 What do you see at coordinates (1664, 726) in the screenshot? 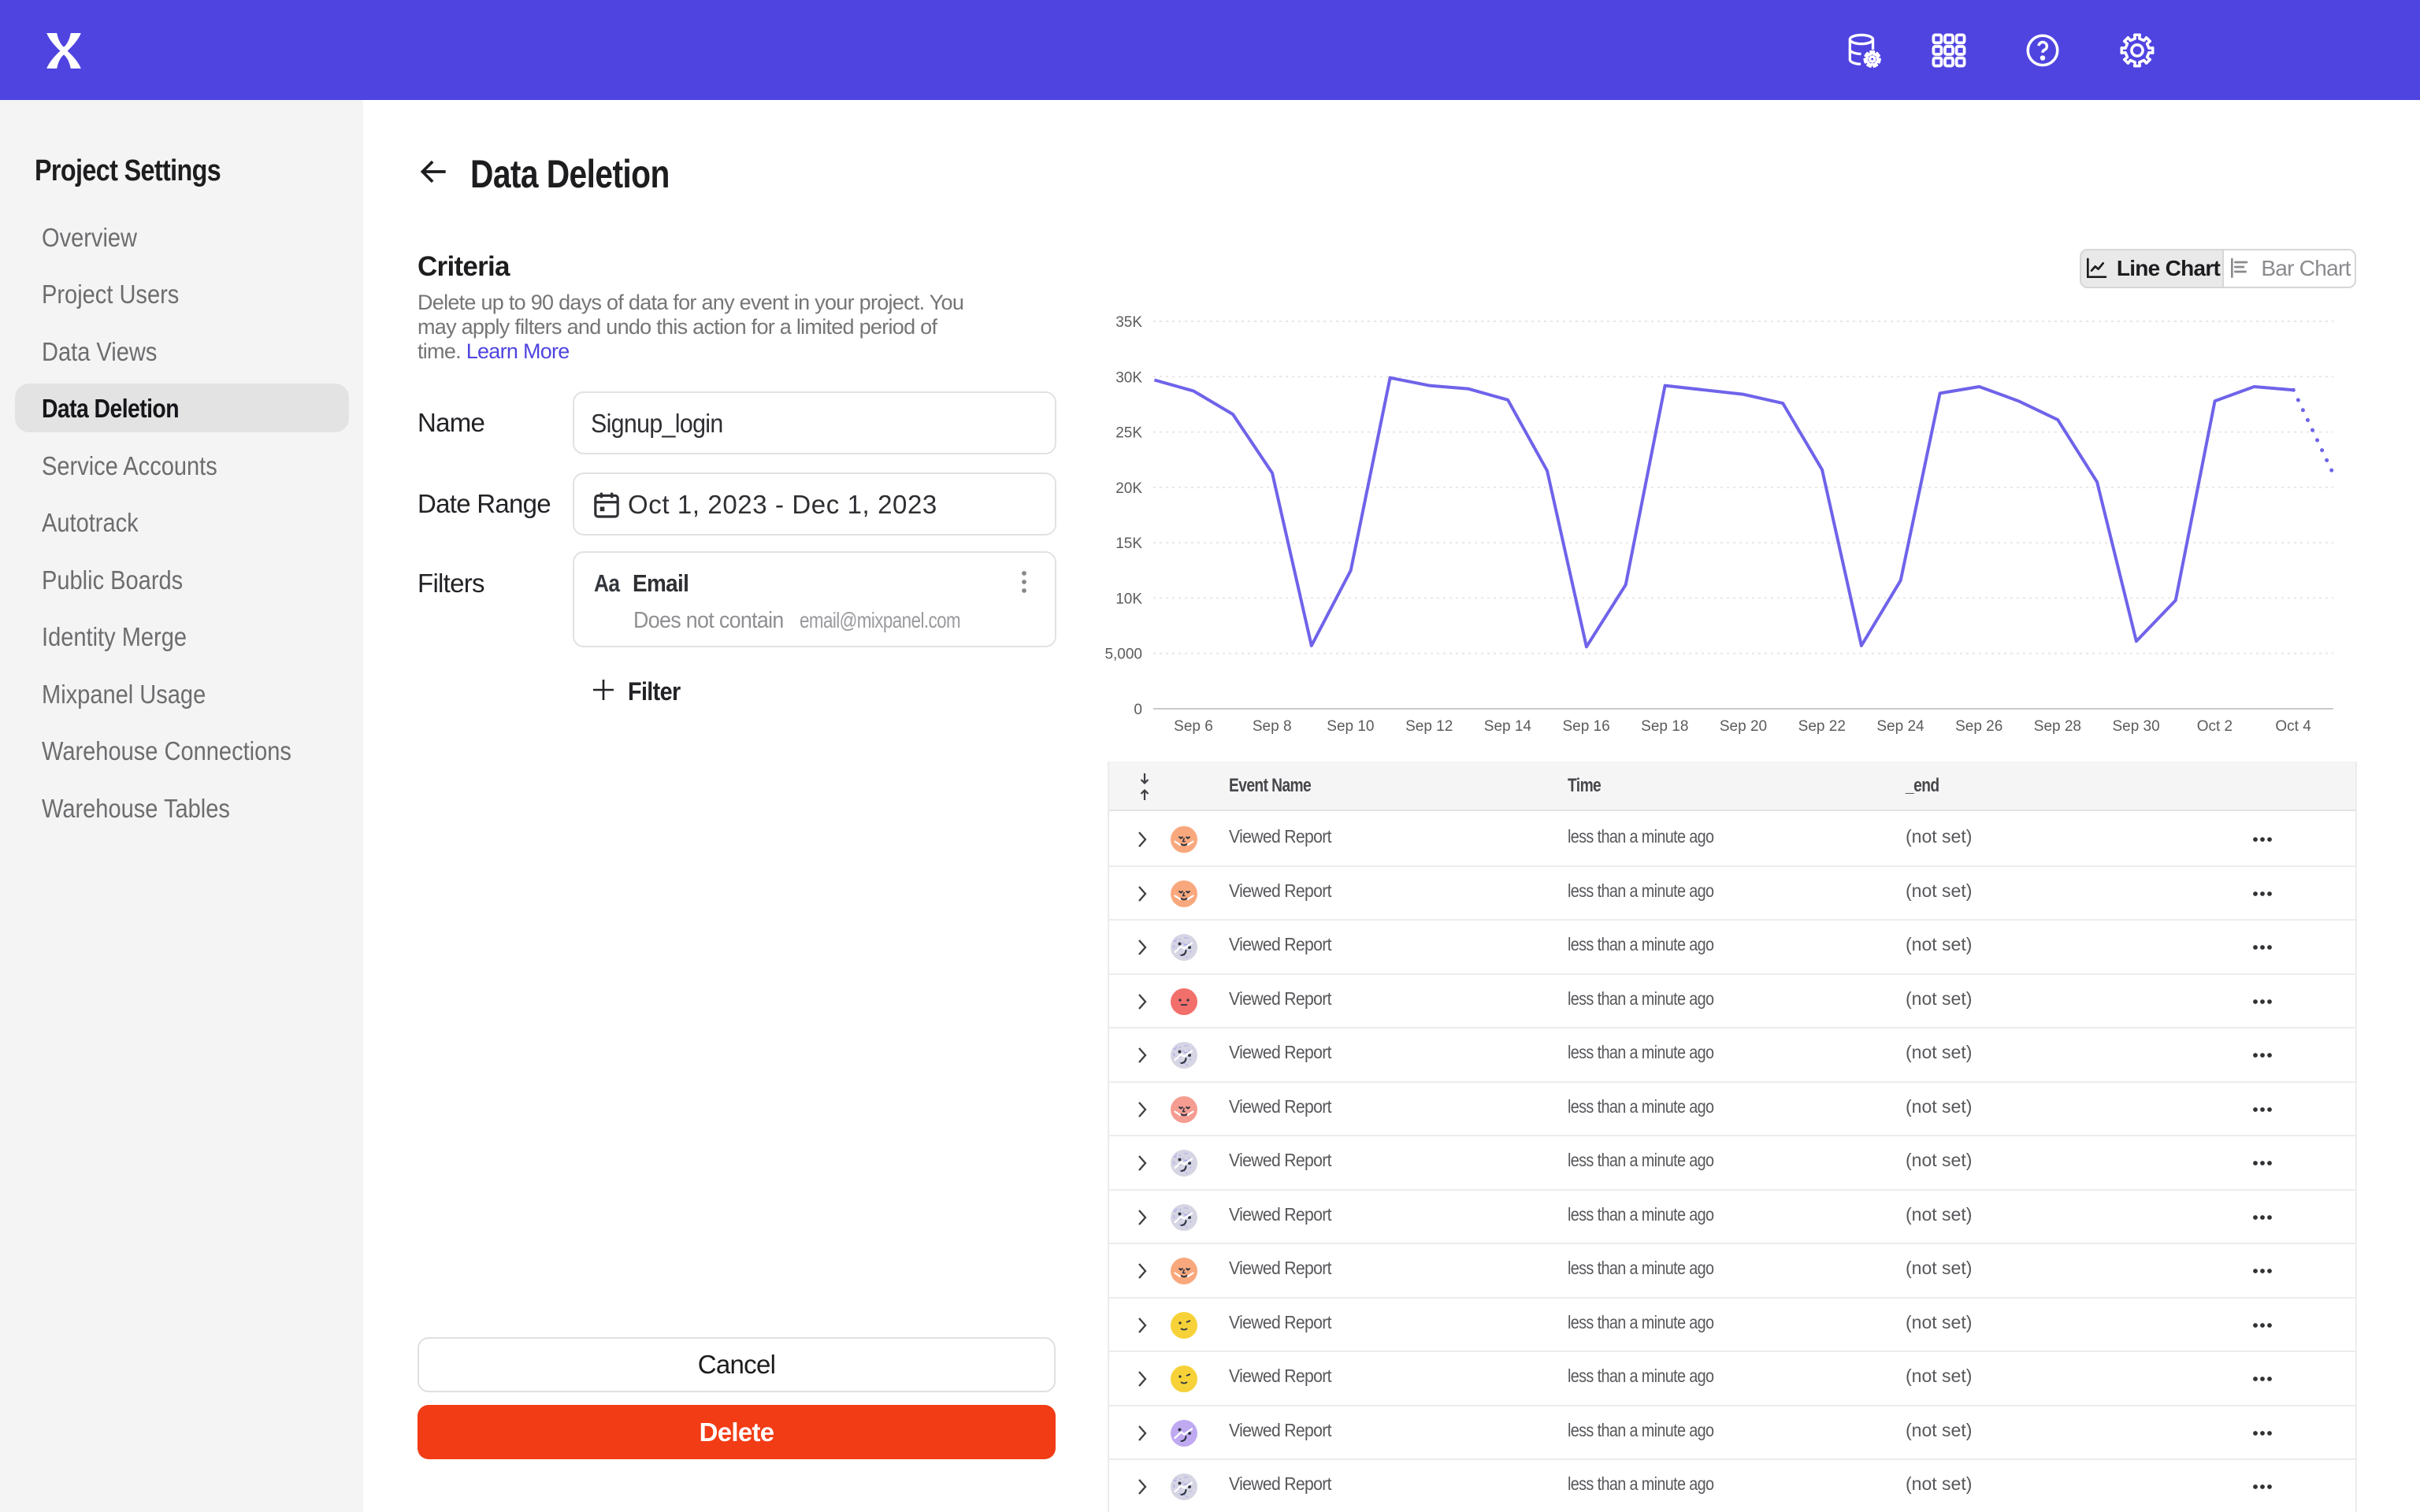
I see `svg-text: Sep 18` at bounding box center [1664, 726].